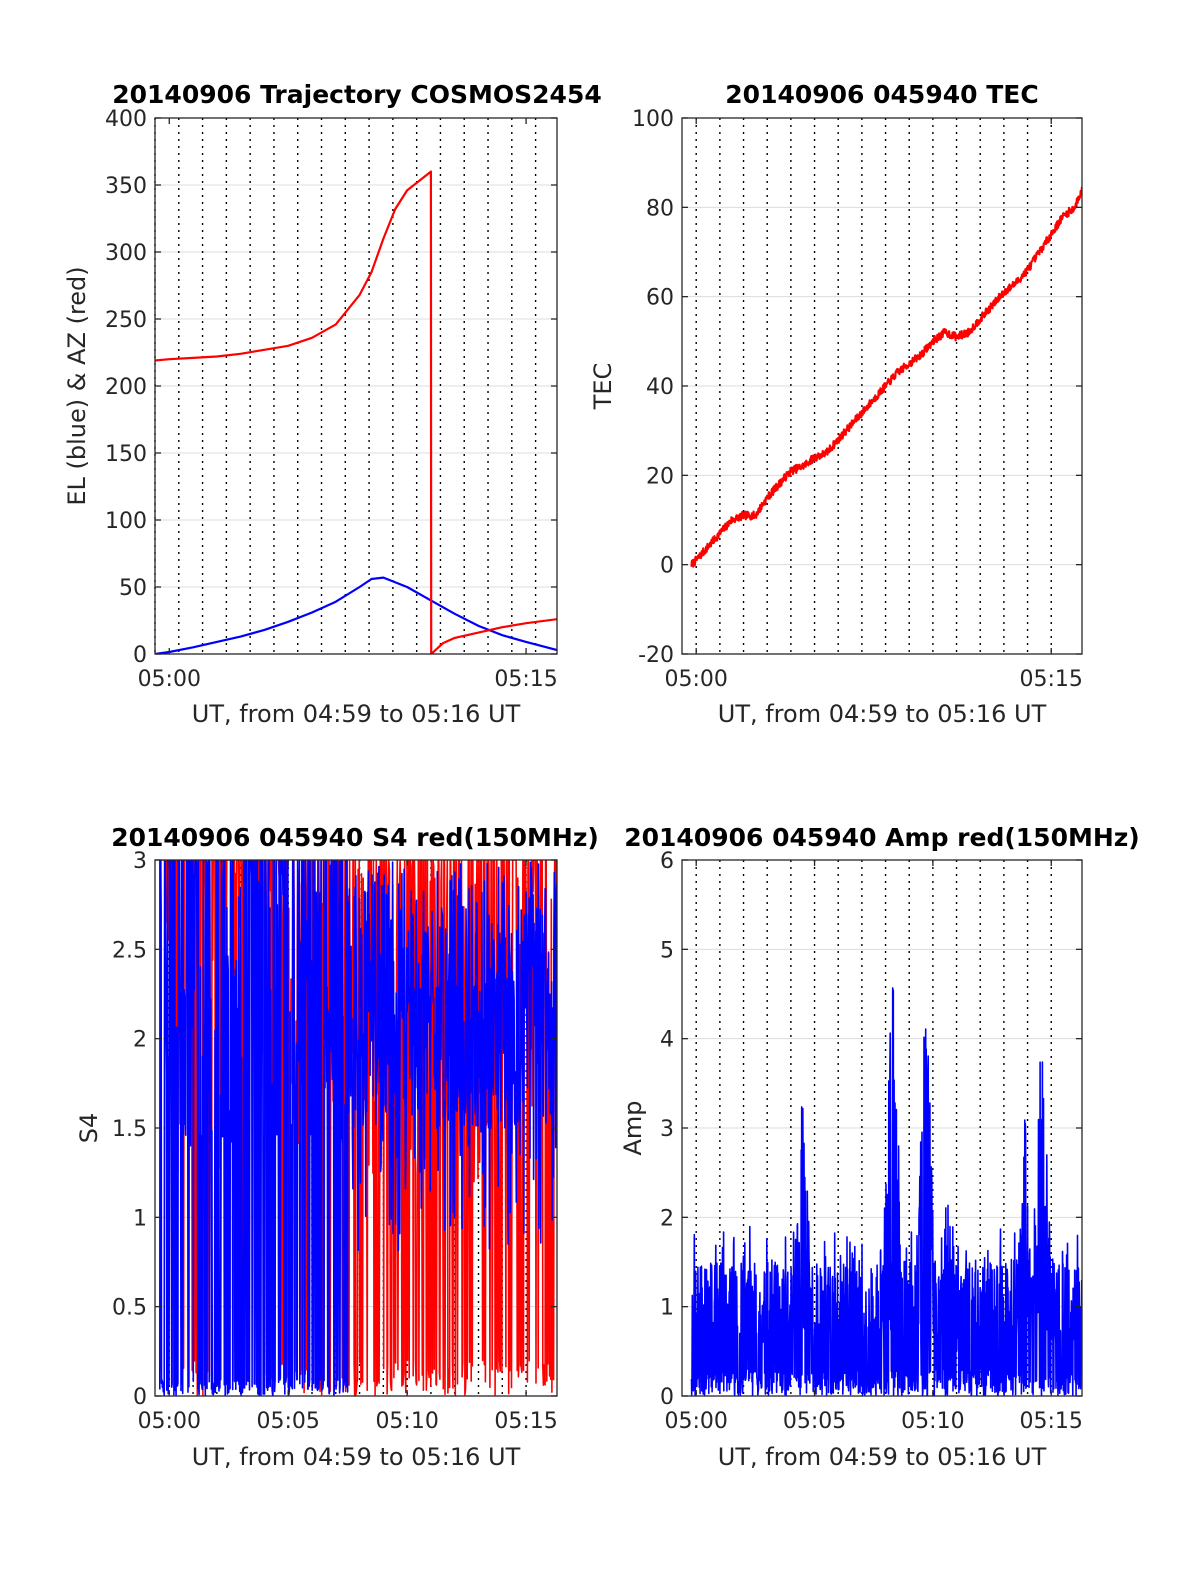  I want to click on y-tick-label: 0.5, so click(129, 1308).